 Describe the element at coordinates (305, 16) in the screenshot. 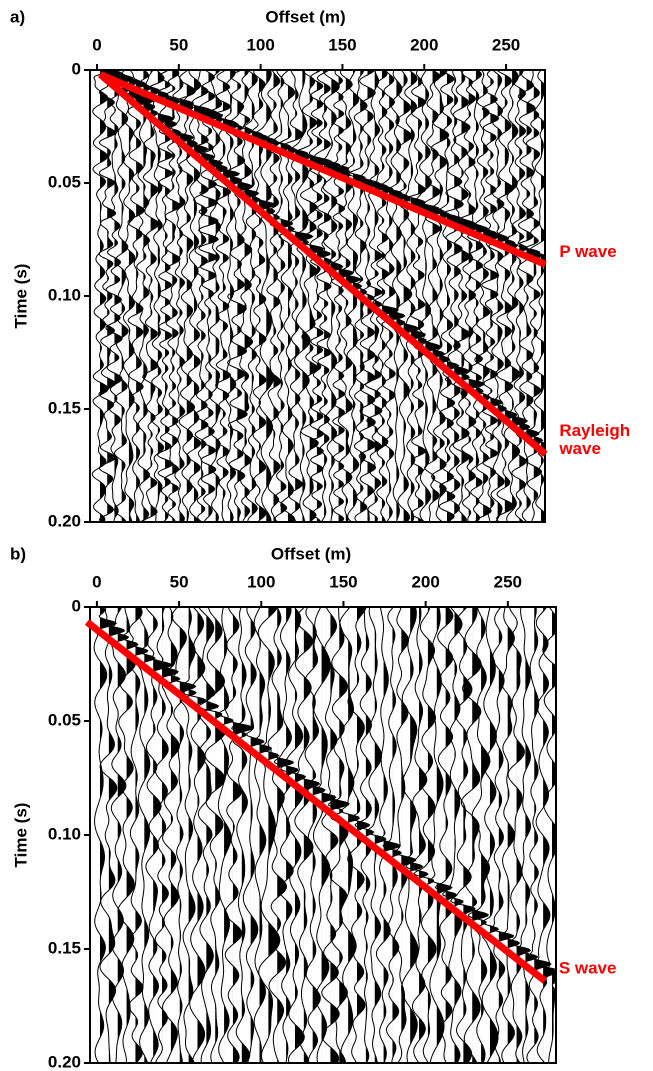

I see `x-axis-title: Offset (m)` at that location.